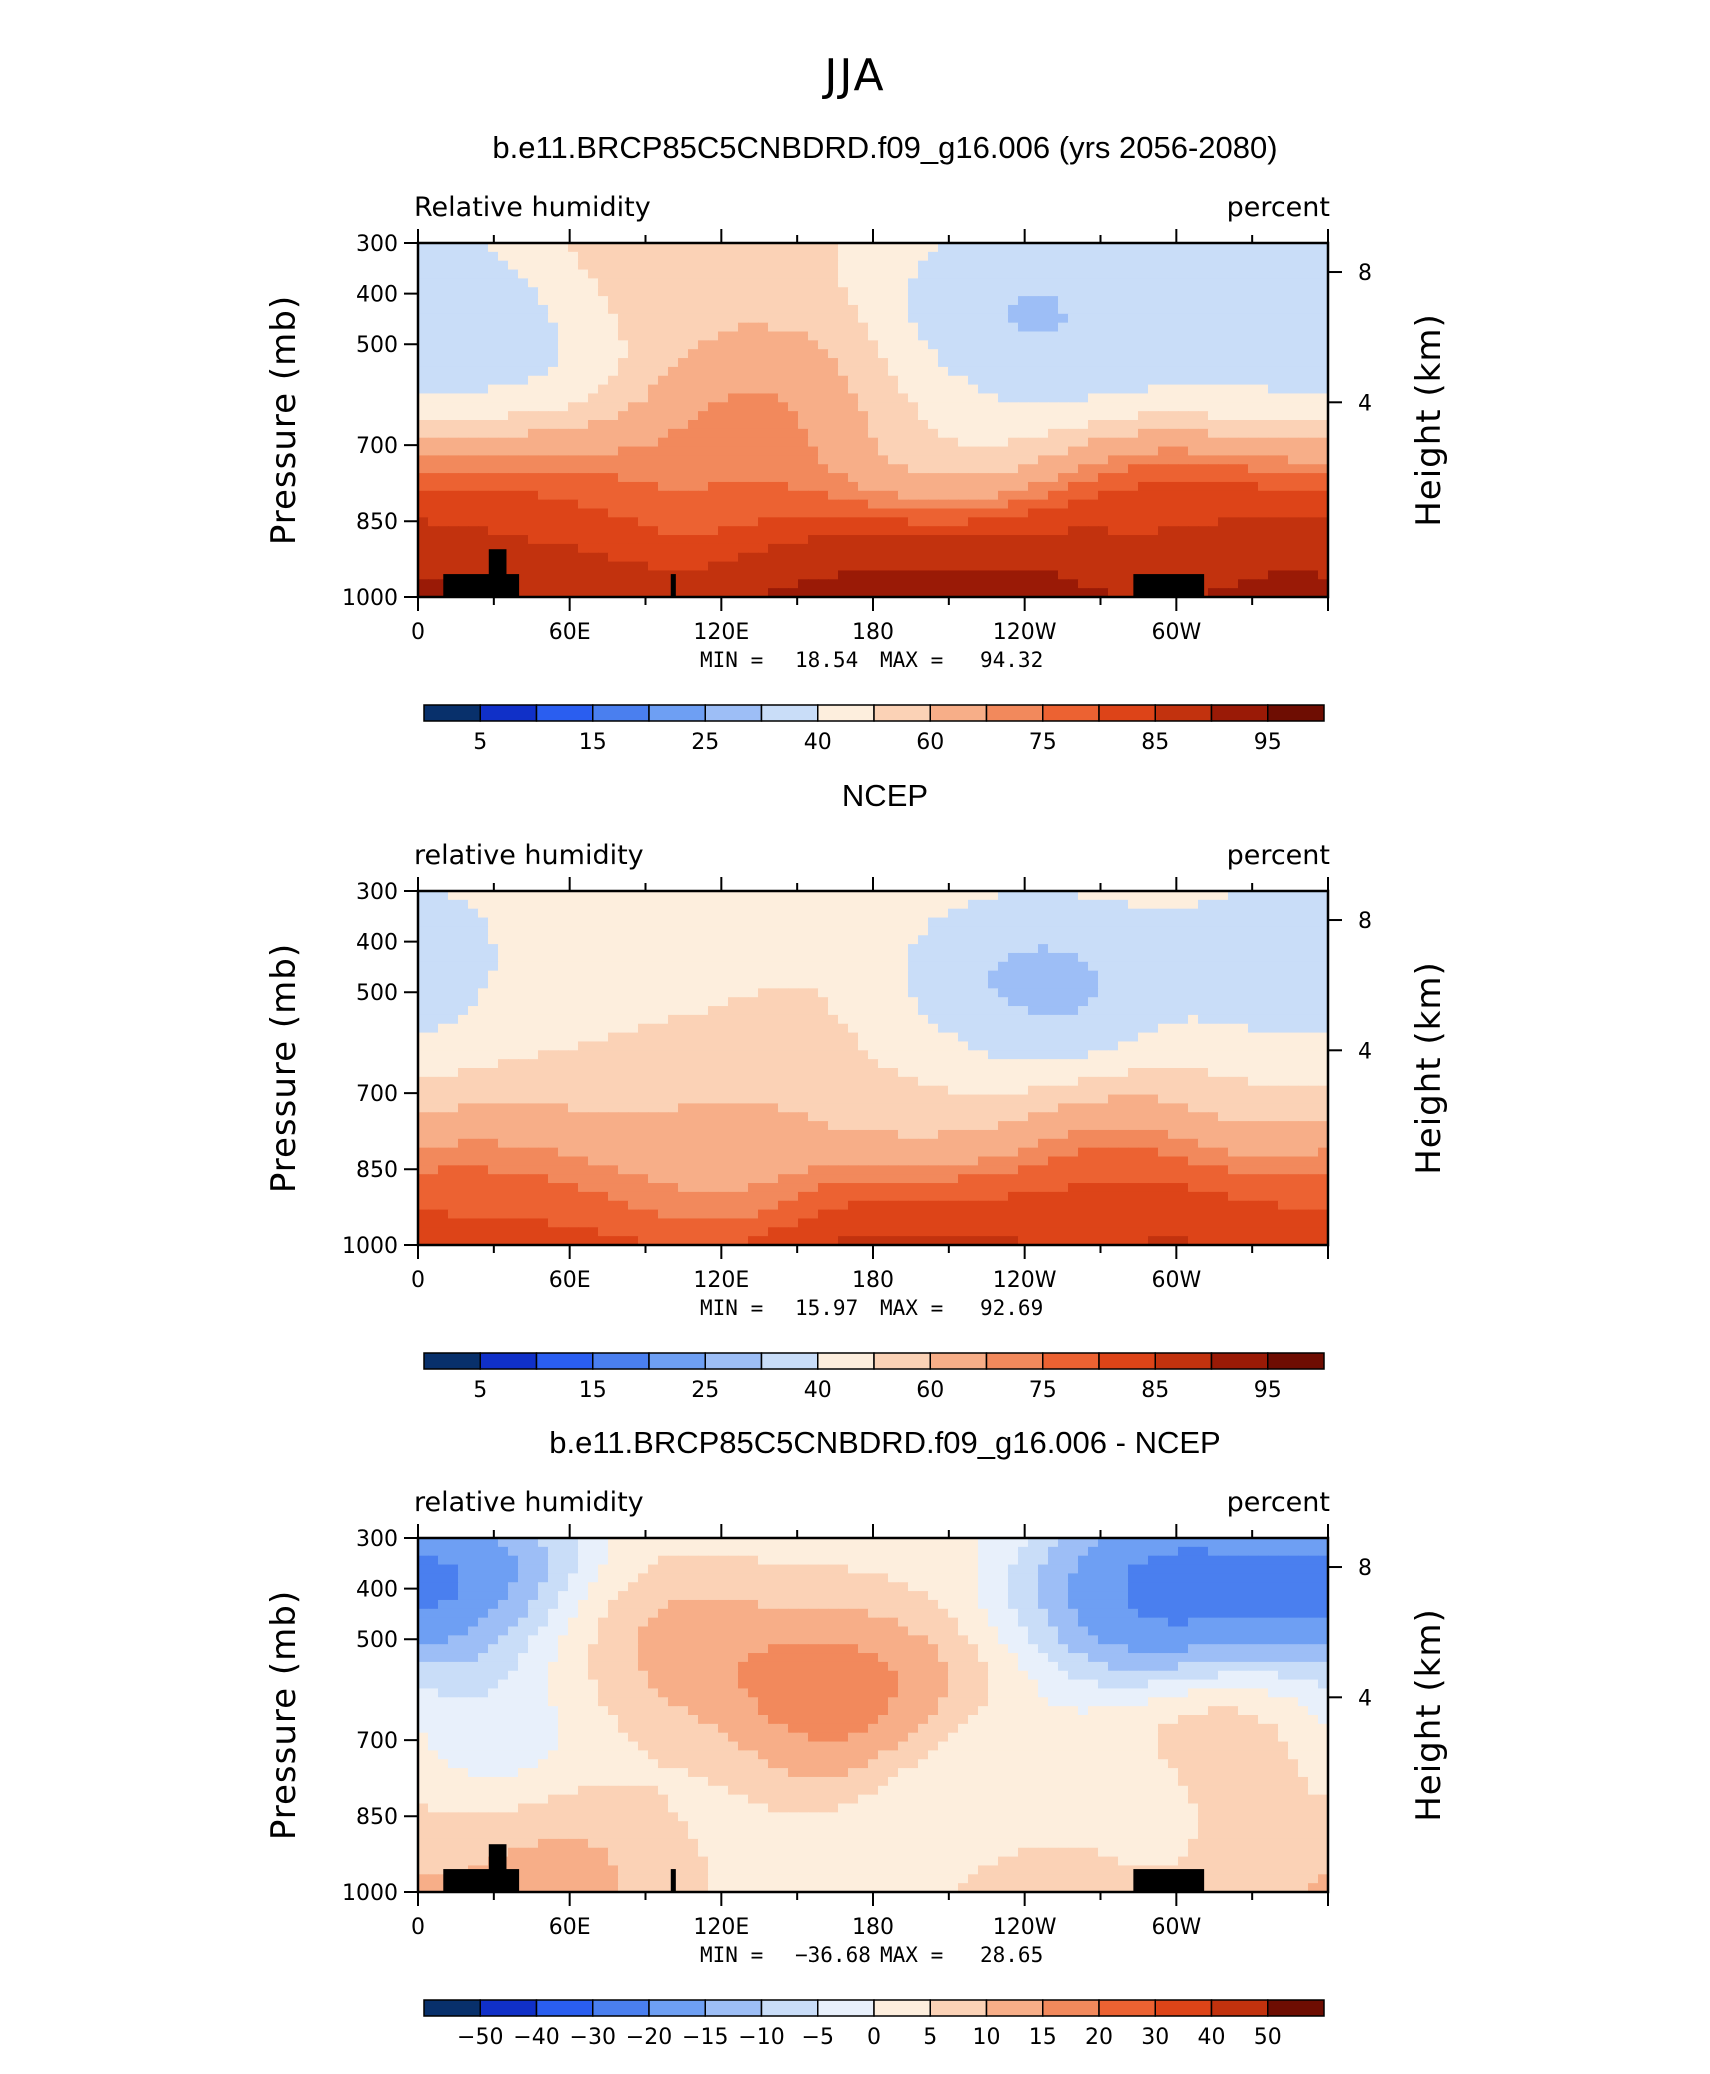  What do you see at coordinates (1043, 742) in the screenshot?
I see `colorbar-label: 75` at bounding box center [1043, 742].